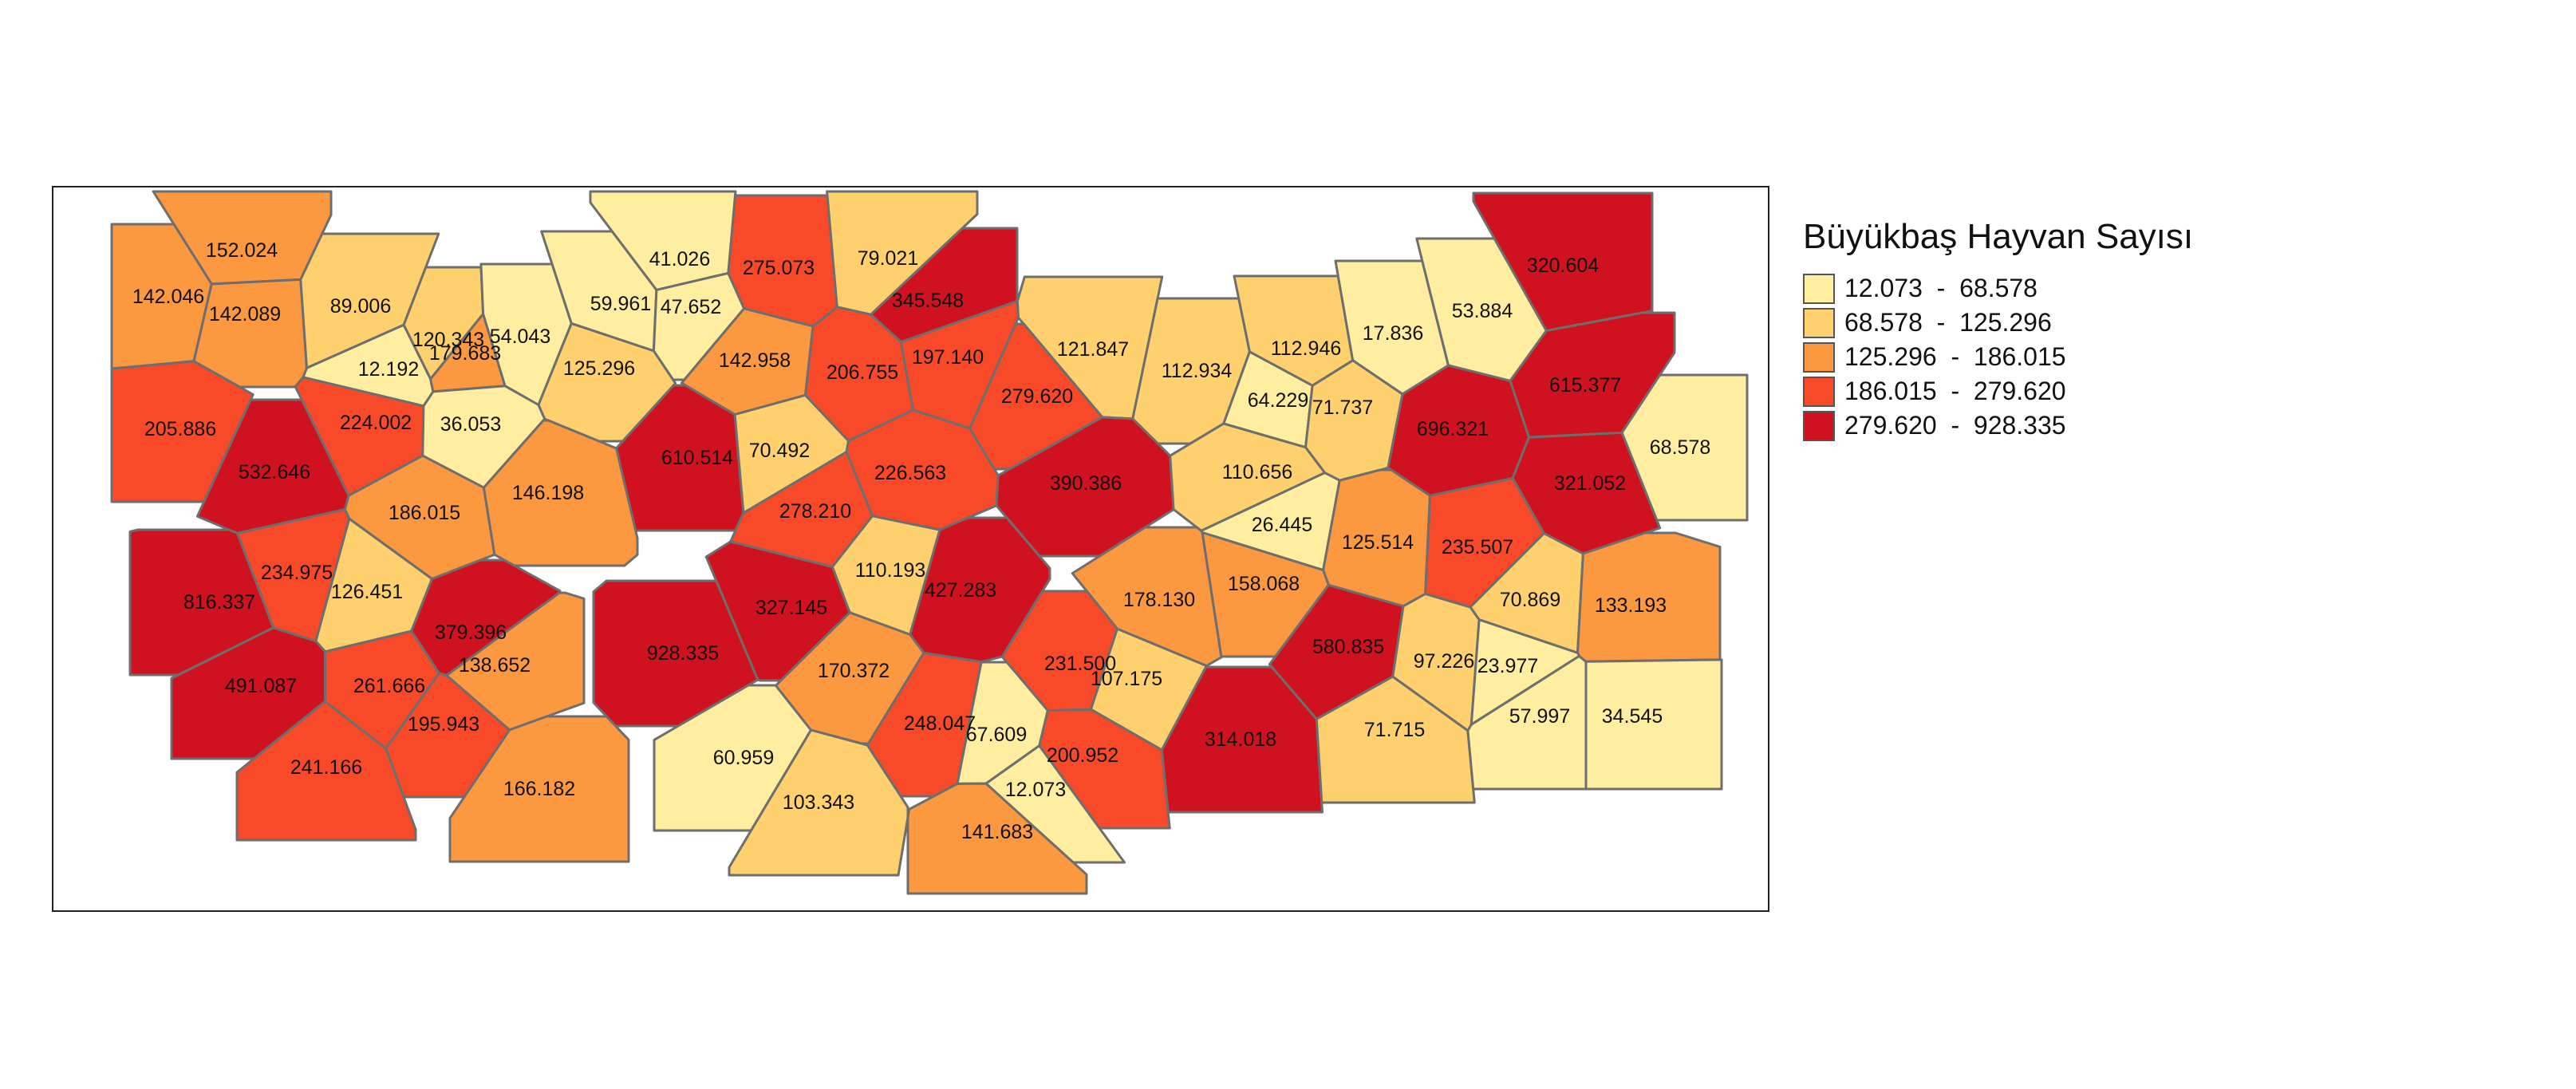 This screenshot has height=1089, width=2576. What do you see at coordinates (1036, 790) in the screenshot?
I see `province-value-label: 12.073` at bounding box center [1036, 790].